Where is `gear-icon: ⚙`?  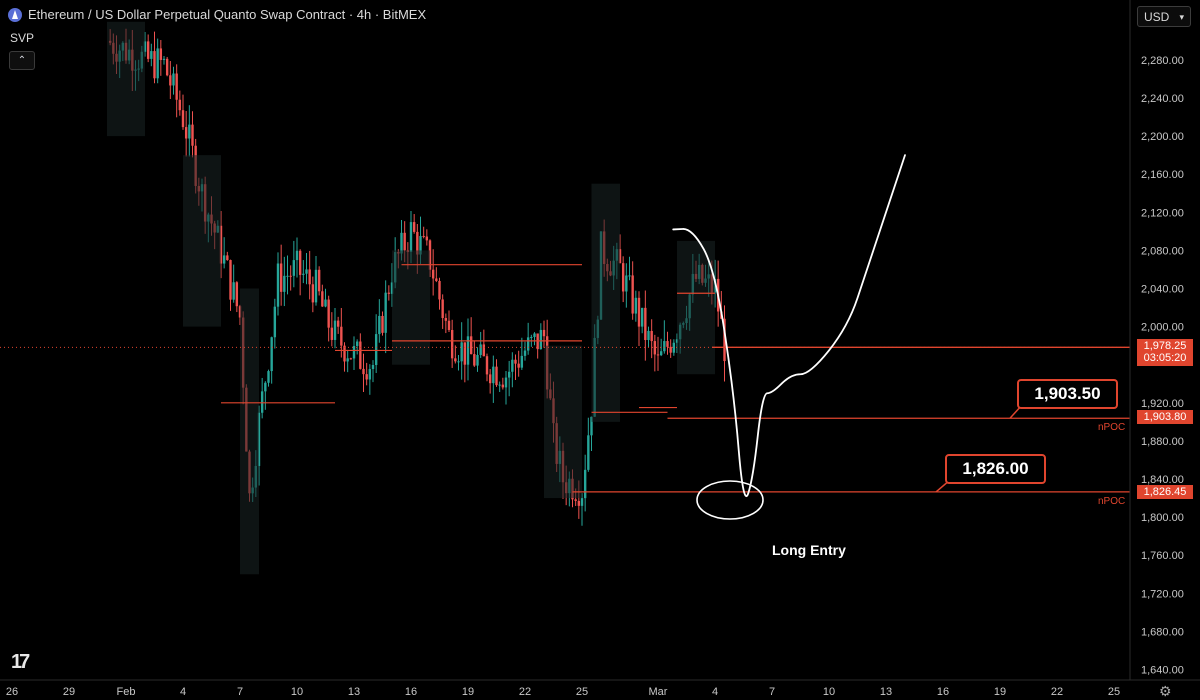 gear-icon: ⚙ is located at coordinates (1165, 691).